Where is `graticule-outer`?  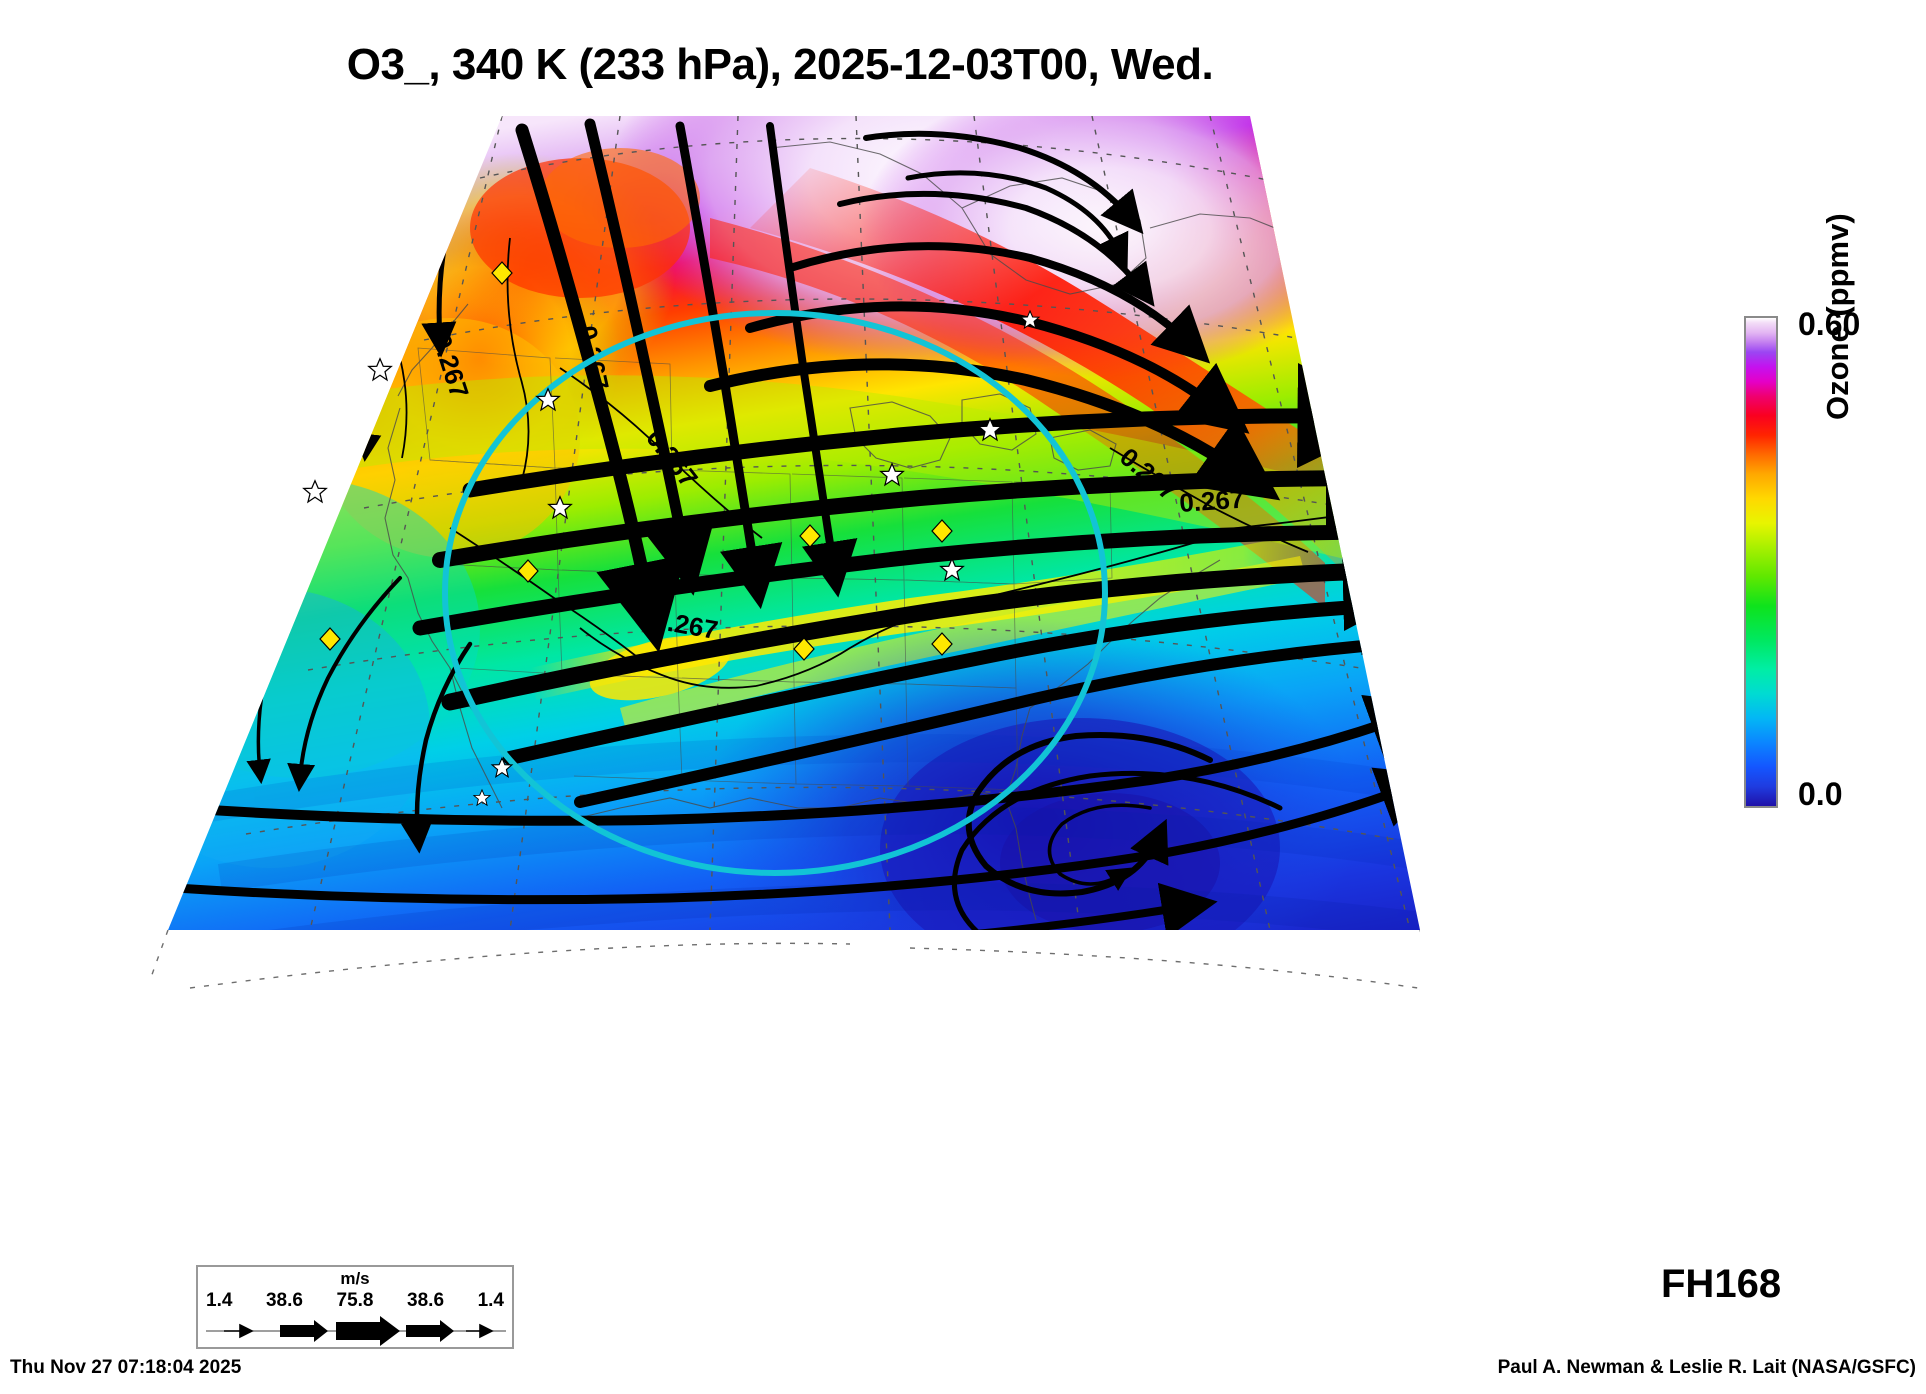 graticule-outer is located at coordinates (785, 959).